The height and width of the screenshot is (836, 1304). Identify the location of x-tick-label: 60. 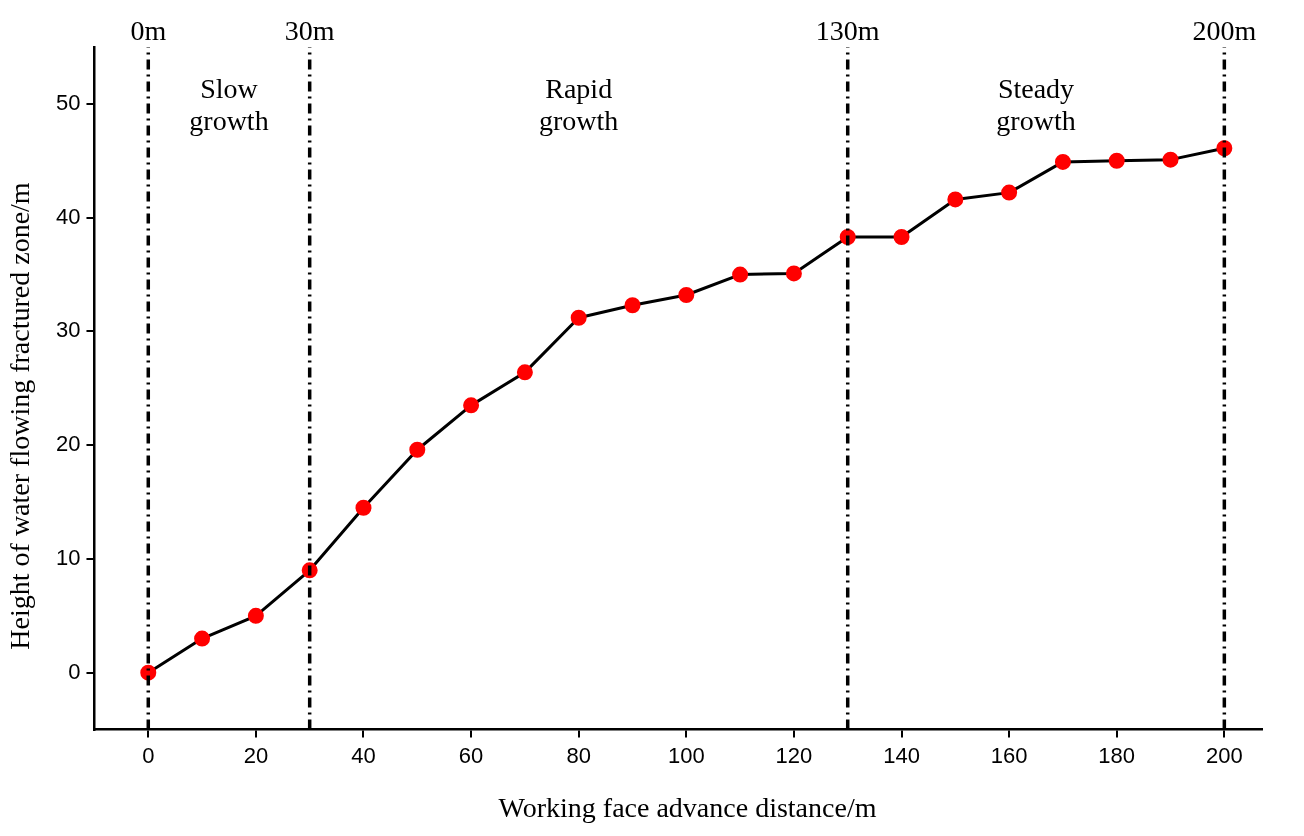
(471, 755).